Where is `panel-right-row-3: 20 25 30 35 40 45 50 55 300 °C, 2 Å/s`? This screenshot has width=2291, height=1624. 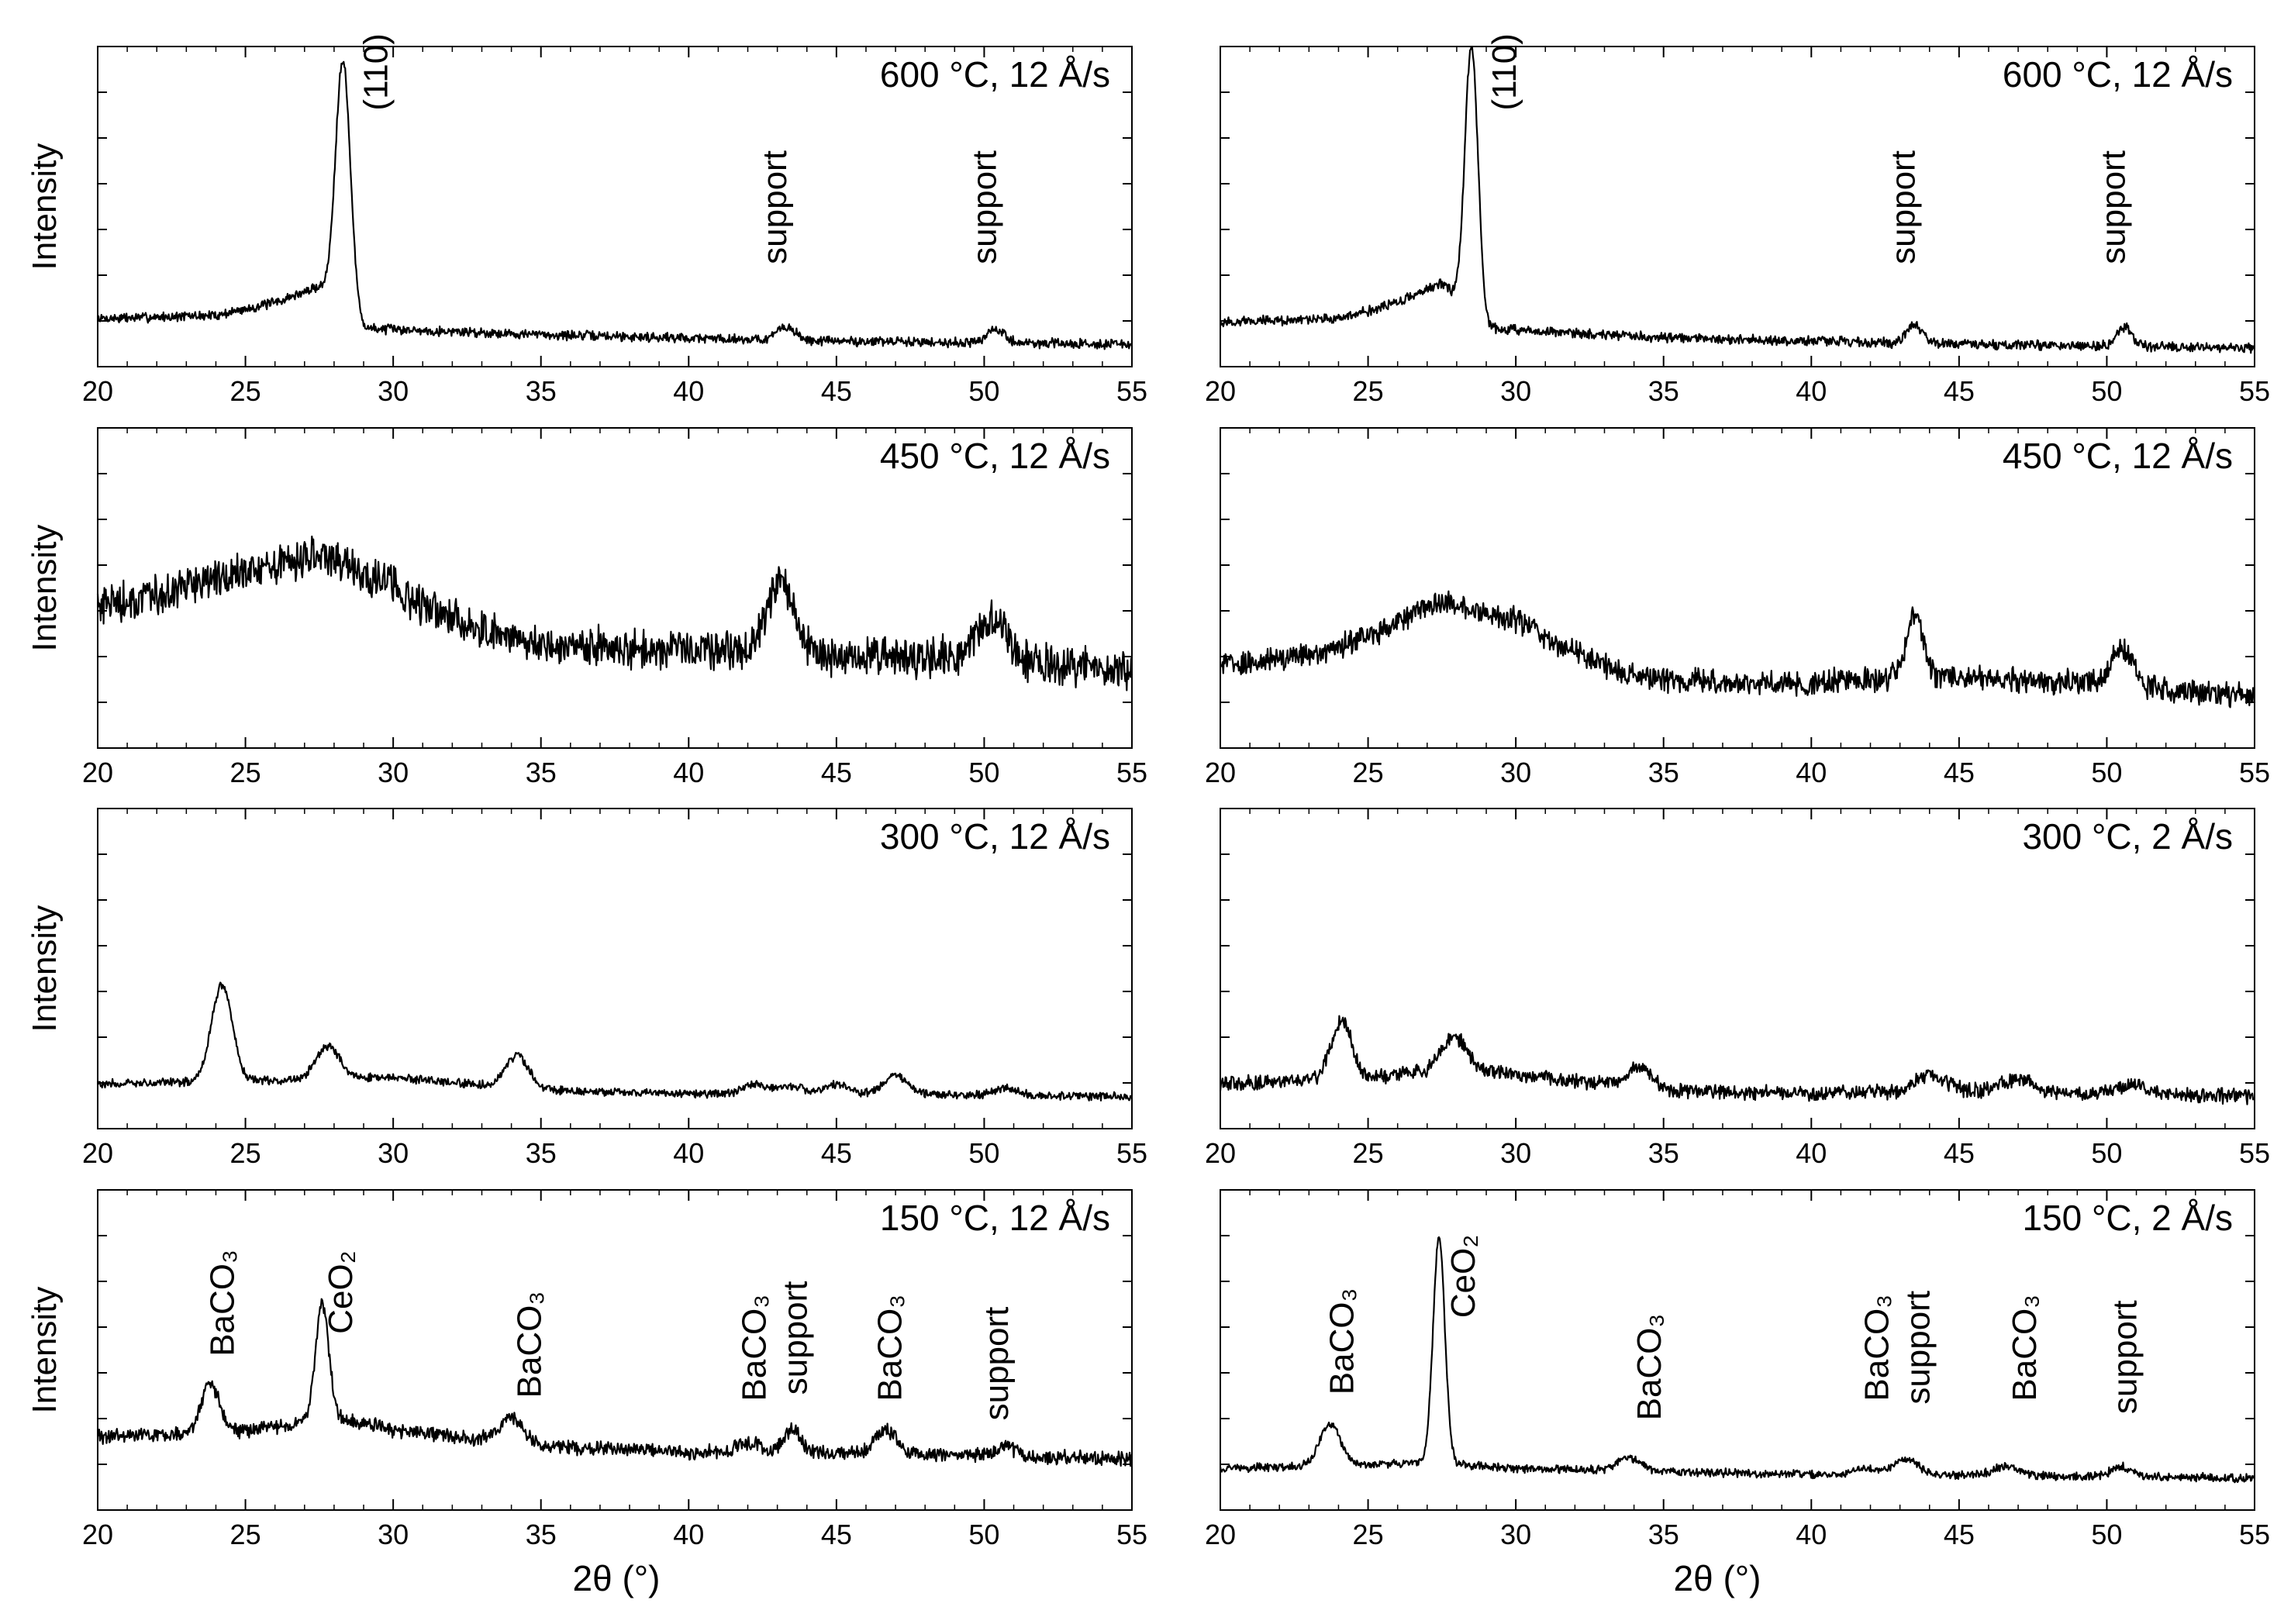
panel-right-row-3: 20 25 30 35 40 45 50 55 300 °C, 2 Å/s is located at coordinates (1737, 988).